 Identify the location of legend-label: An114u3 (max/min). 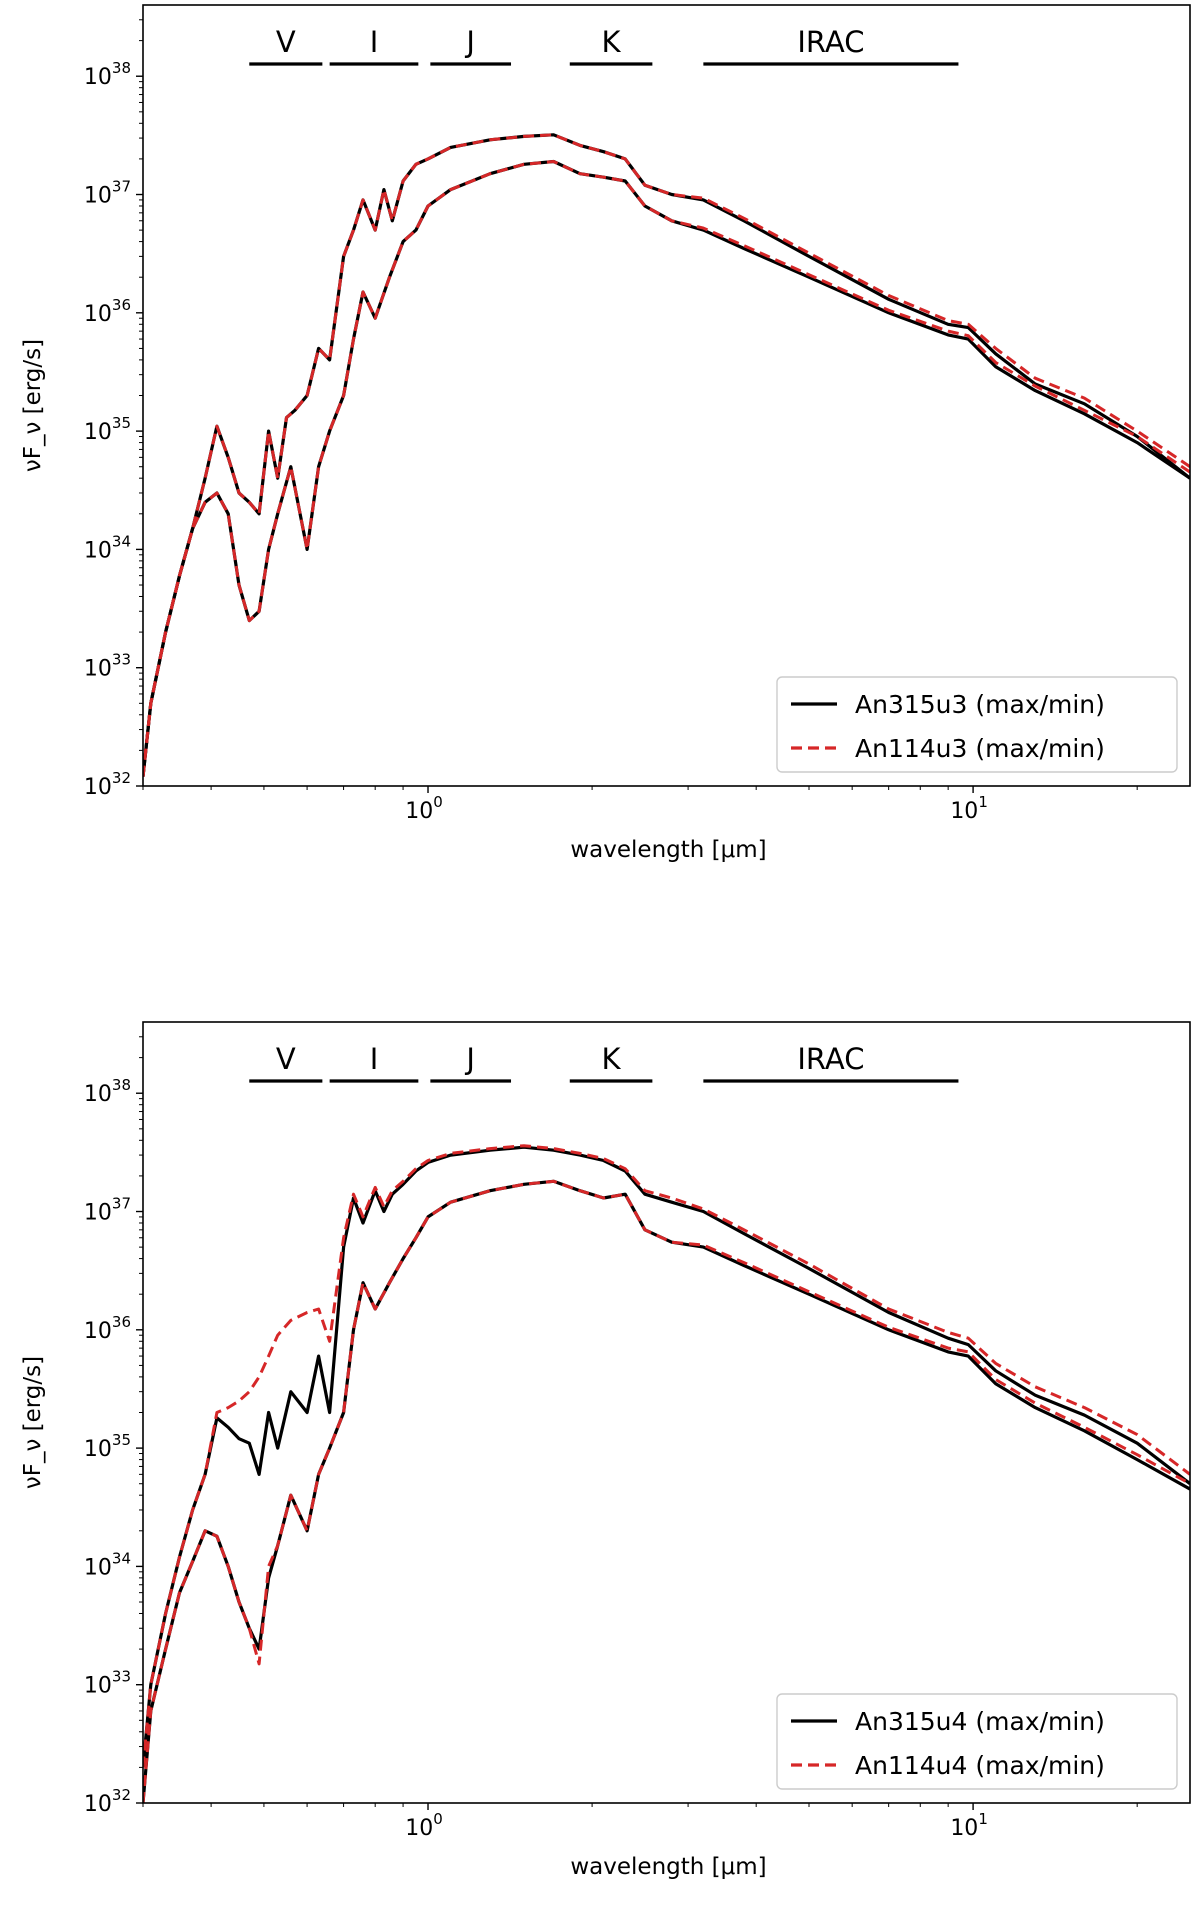
(980, 748).